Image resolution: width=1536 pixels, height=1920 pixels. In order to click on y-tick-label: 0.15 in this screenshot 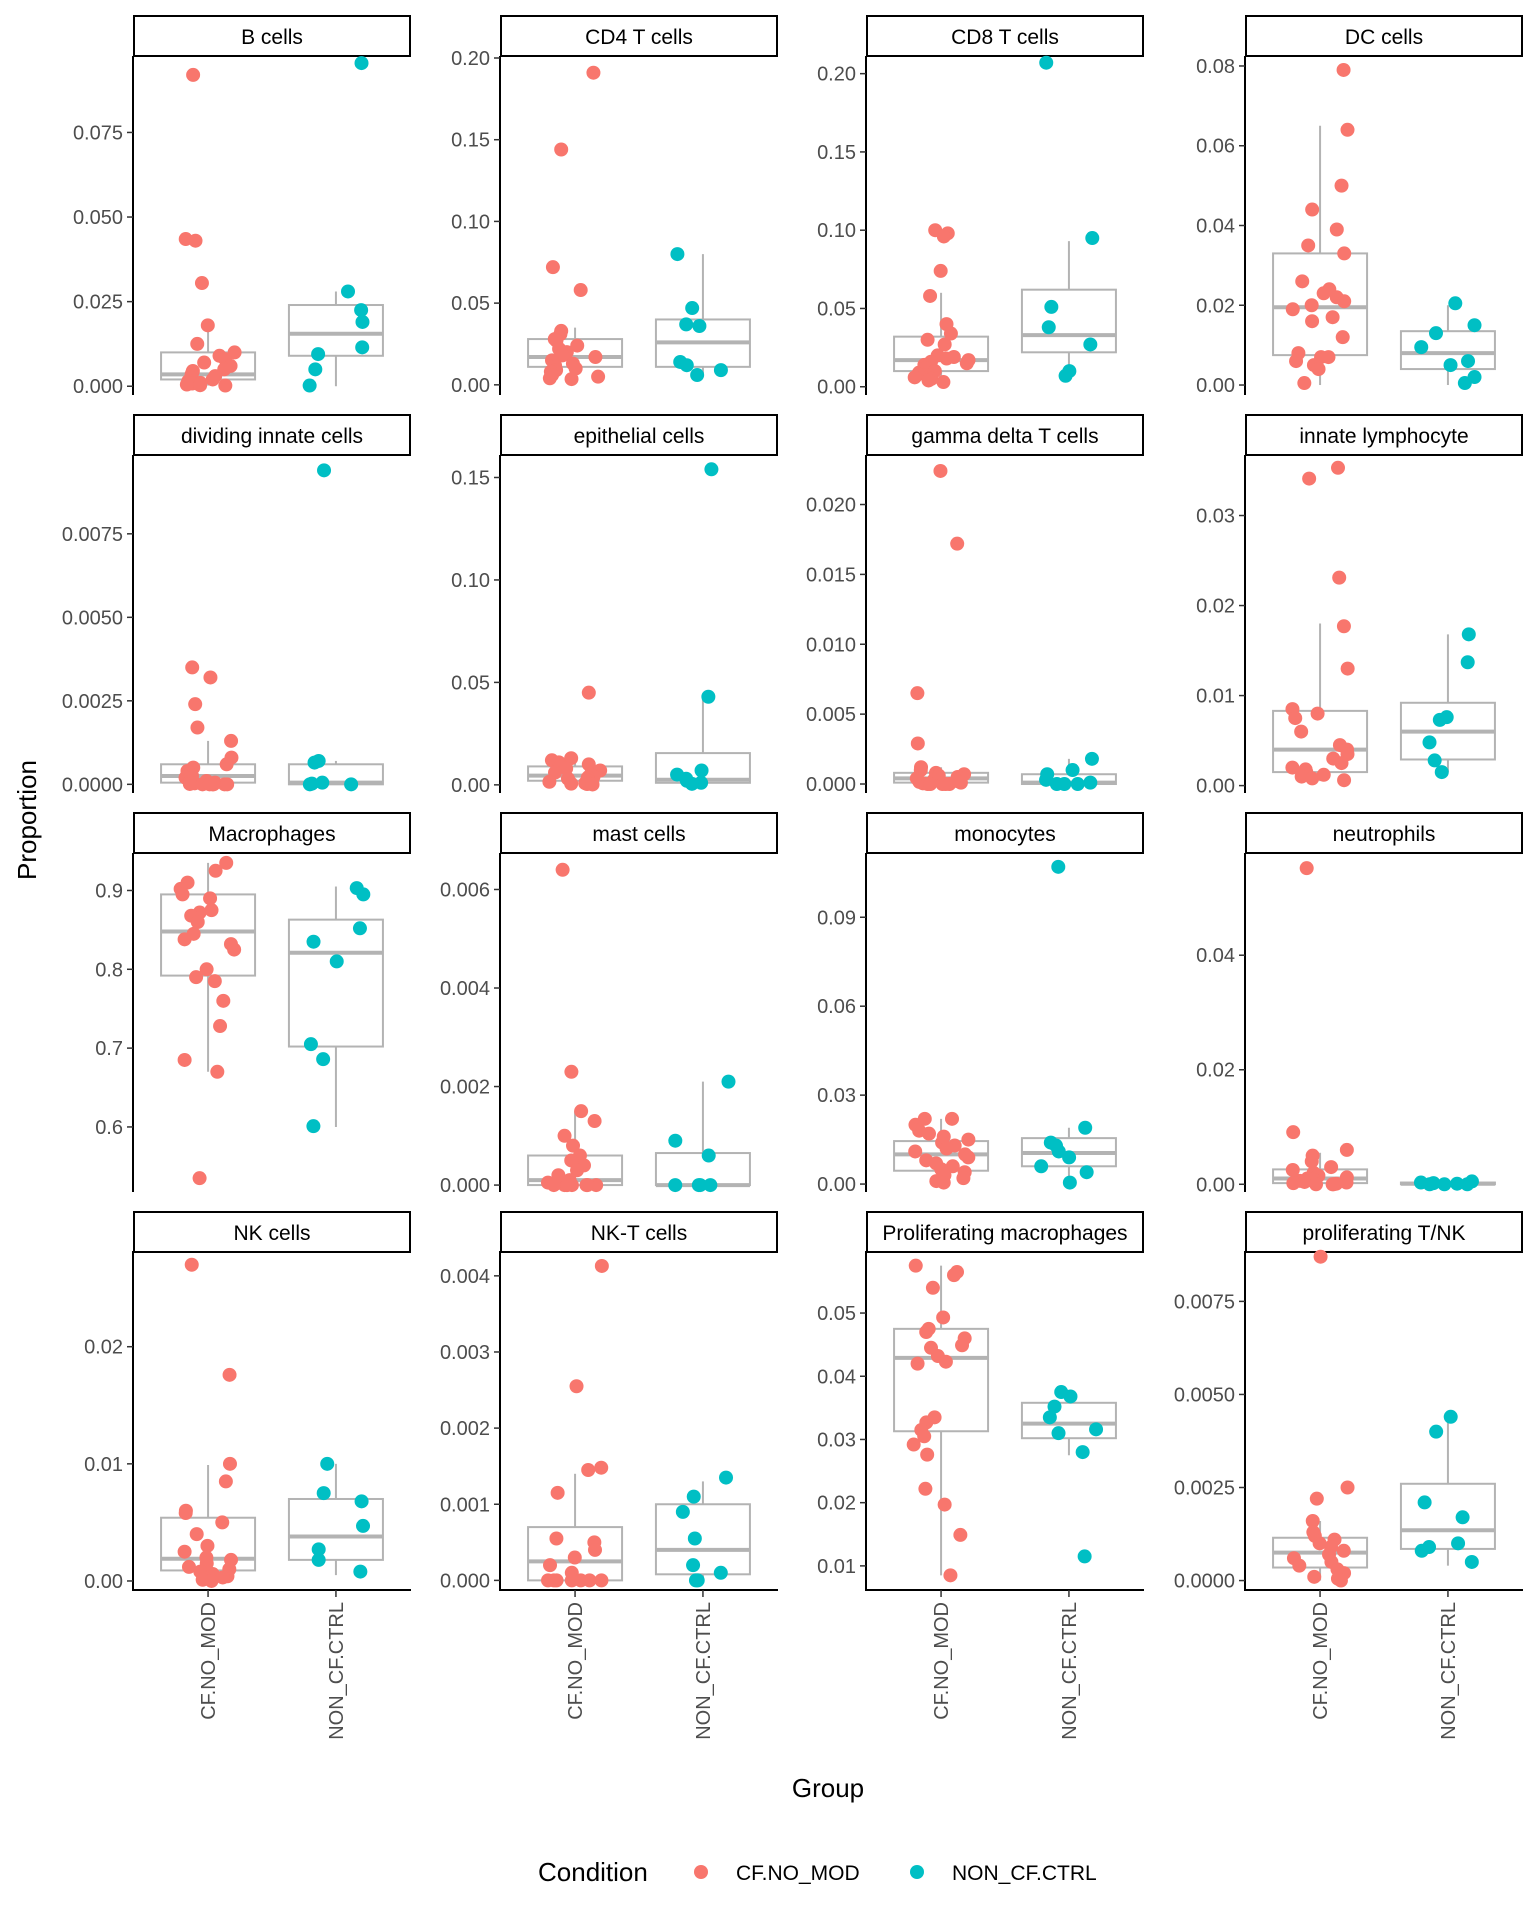, I will do `click(836, 153)`.